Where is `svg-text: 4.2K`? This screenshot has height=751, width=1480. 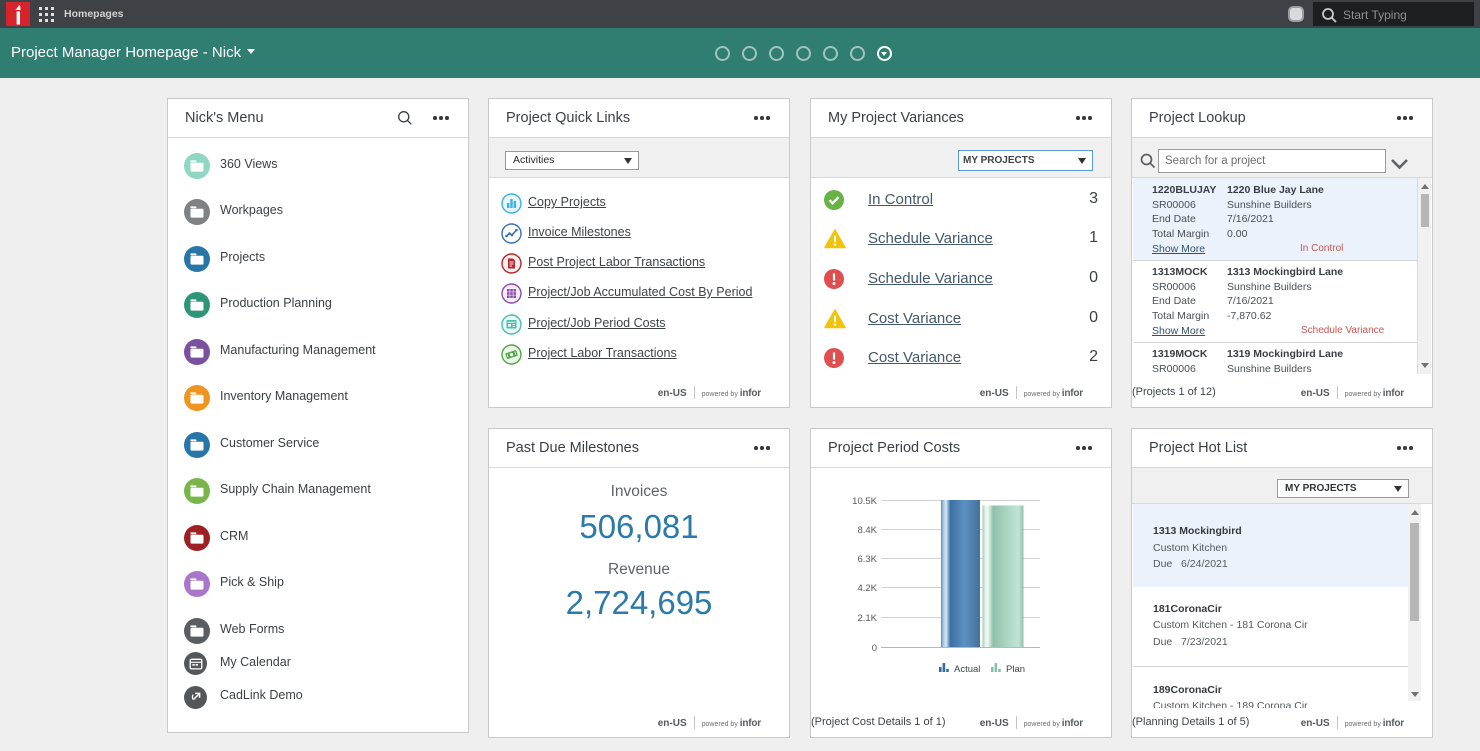 svg-text: 4.2K is located at coordinates (867, 588).